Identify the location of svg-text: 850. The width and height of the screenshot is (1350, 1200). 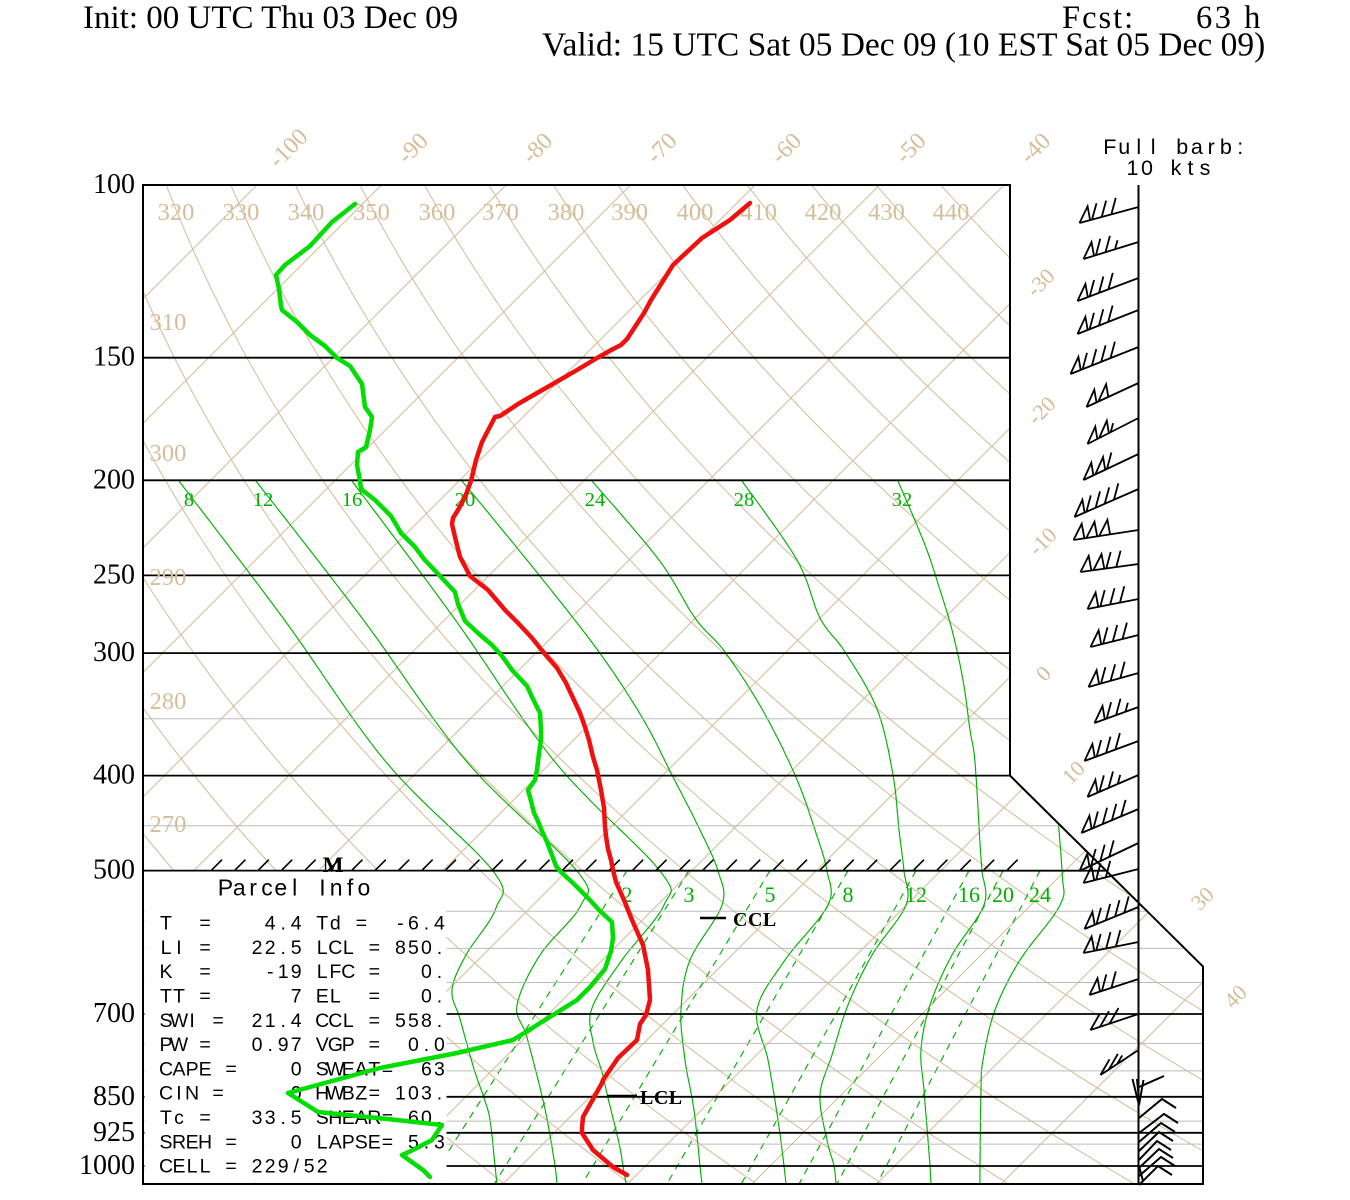
(114, 1096).